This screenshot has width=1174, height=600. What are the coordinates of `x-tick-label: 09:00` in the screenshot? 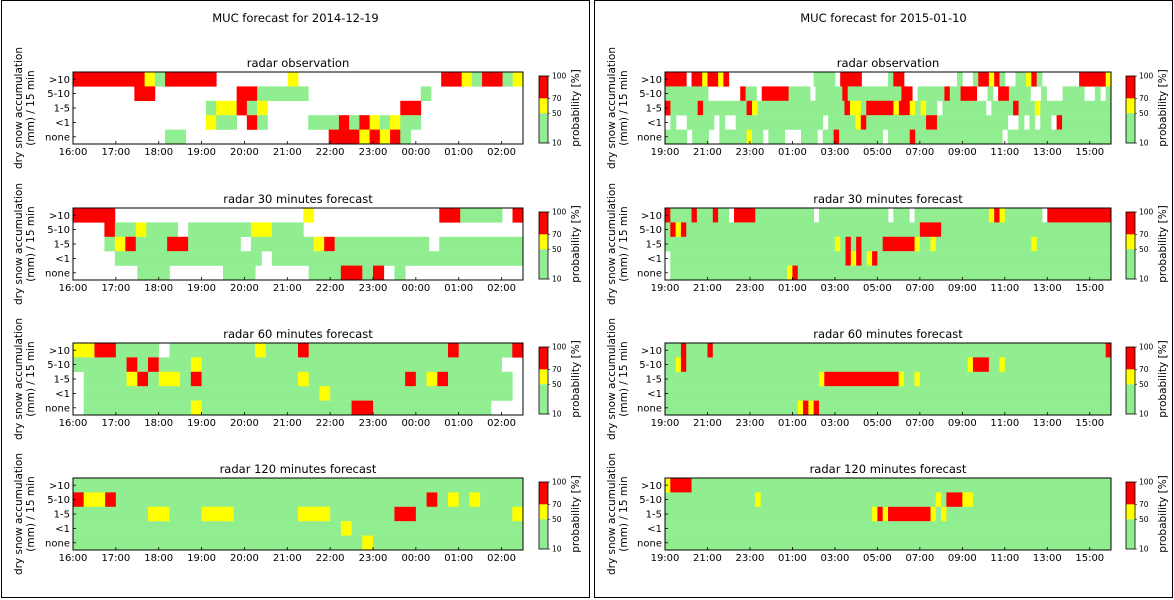 It's located at (962, 423).